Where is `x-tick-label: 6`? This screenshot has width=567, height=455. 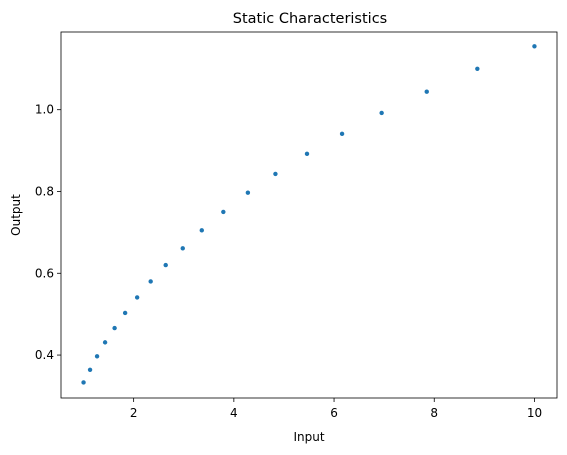
x-tick-label: 6 is located at coordinates (334, 413).